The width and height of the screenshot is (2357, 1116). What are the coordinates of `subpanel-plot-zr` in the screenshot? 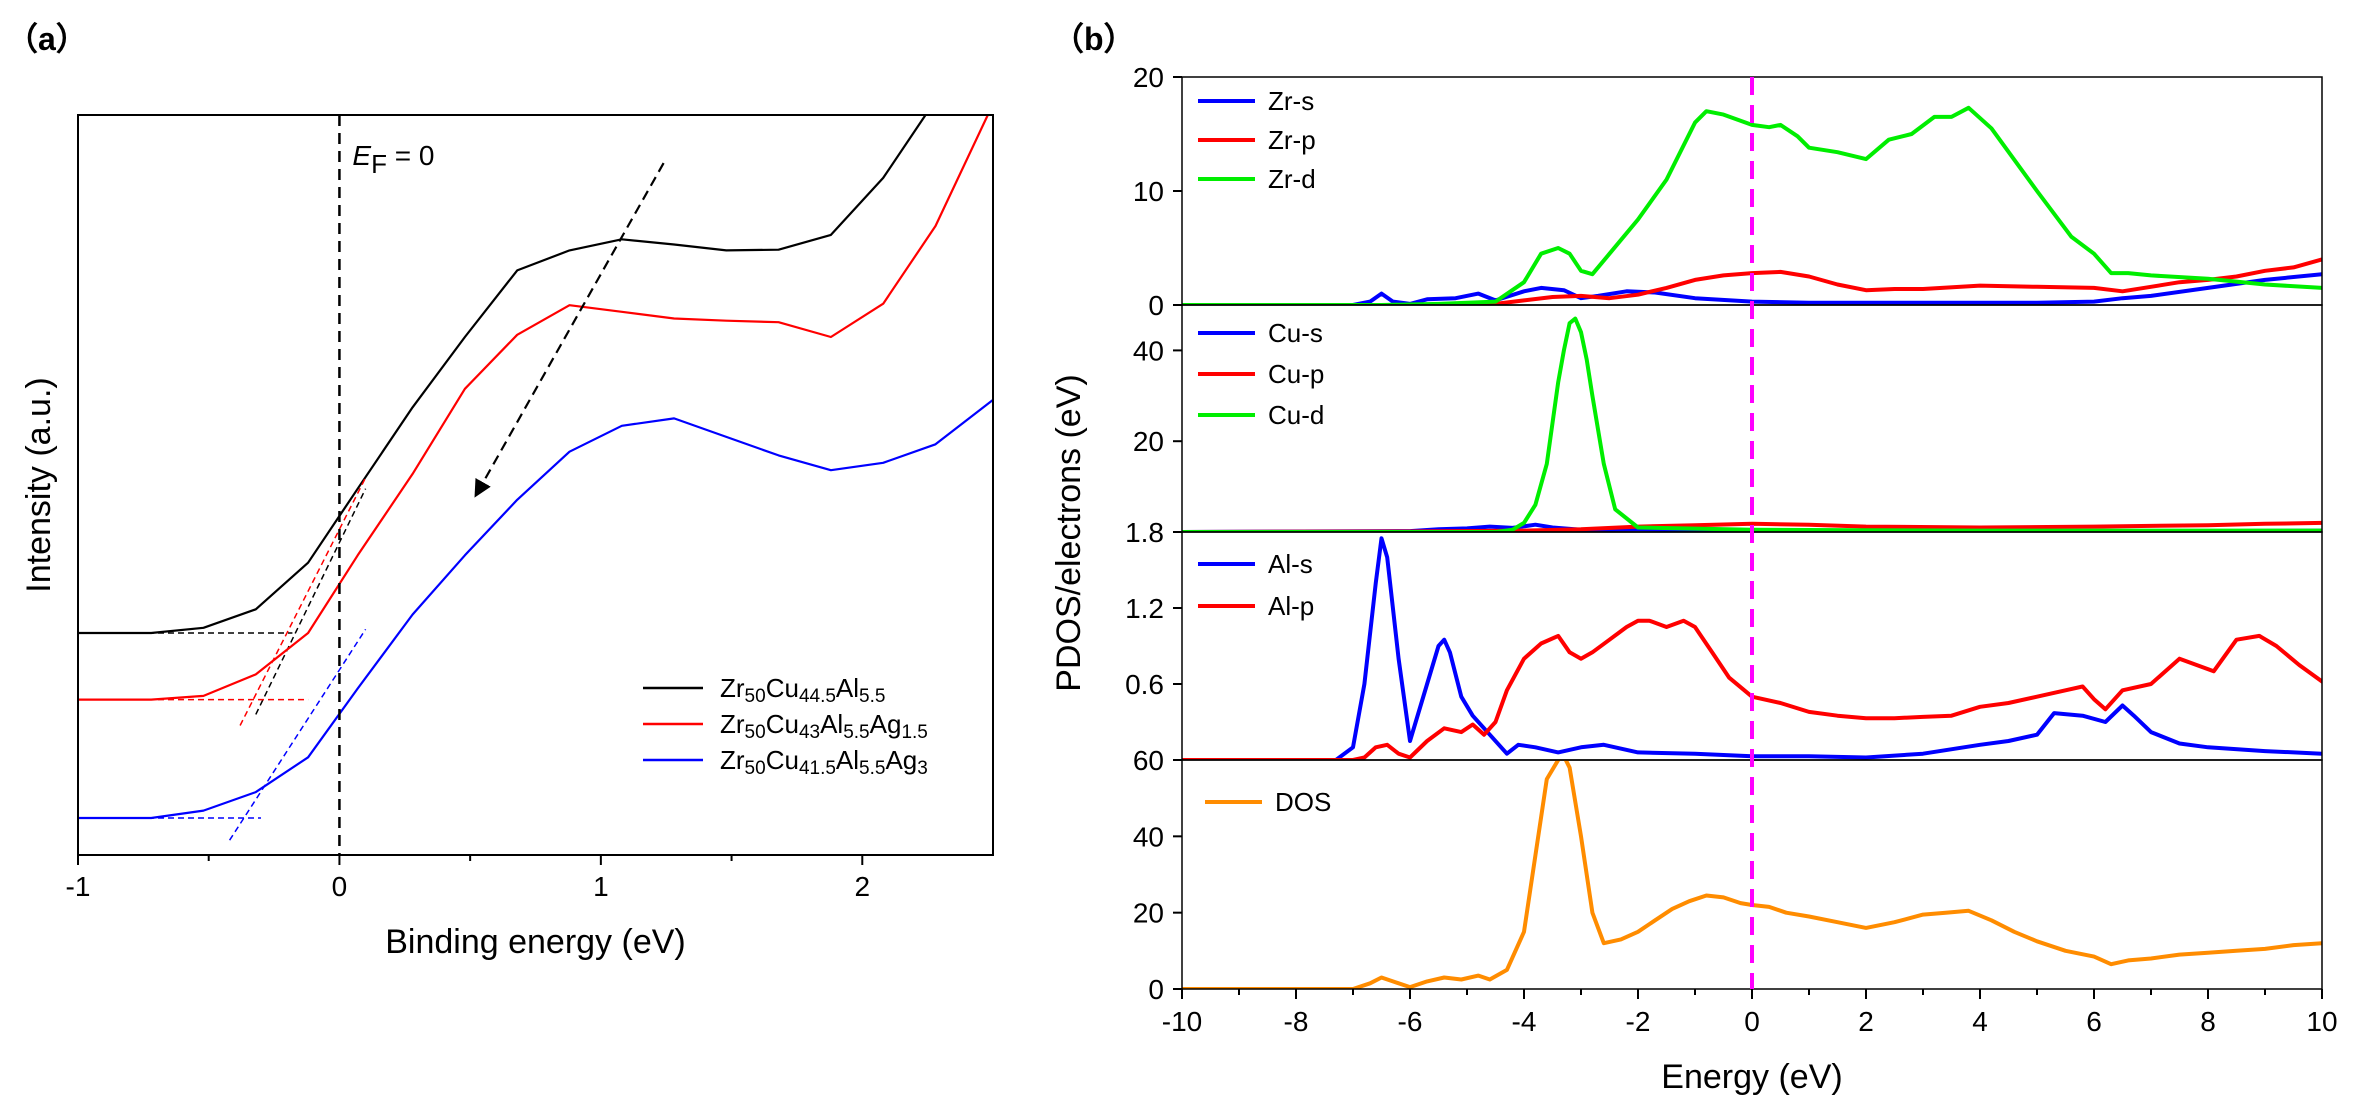 It's located at (1752, 205).